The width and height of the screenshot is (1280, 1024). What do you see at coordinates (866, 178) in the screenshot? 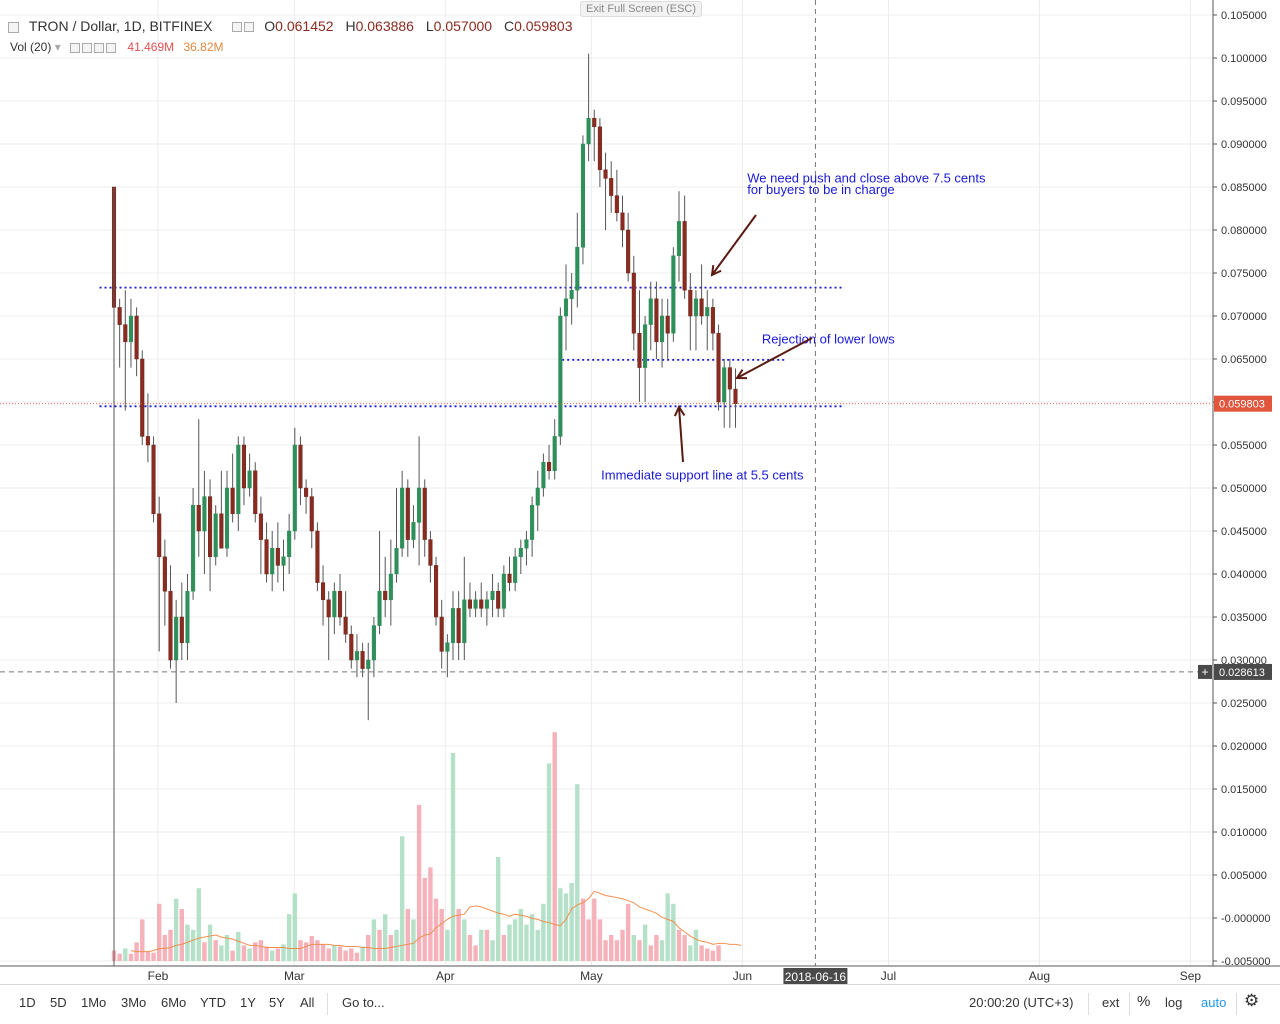
I see `annotation-text: We need push and close above 7.5 cents` at bounding box center [866, 178].